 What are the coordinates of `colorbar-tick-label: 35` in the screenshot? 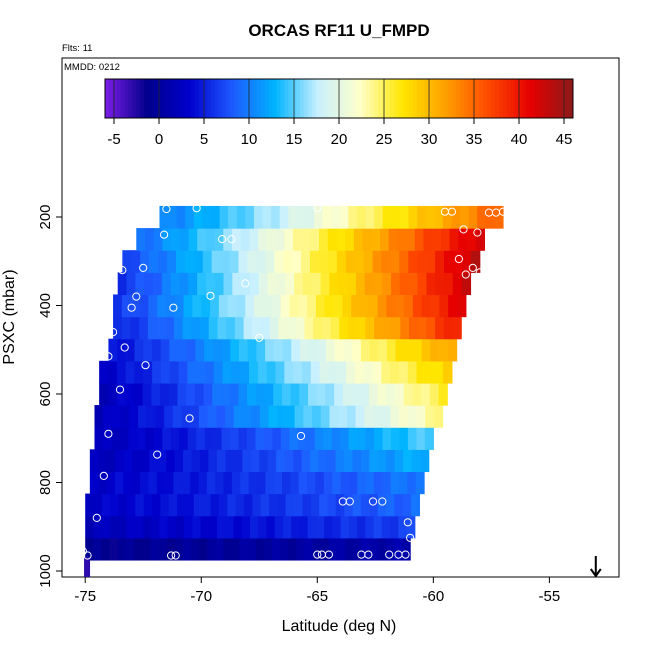 It's located at (474, 139).